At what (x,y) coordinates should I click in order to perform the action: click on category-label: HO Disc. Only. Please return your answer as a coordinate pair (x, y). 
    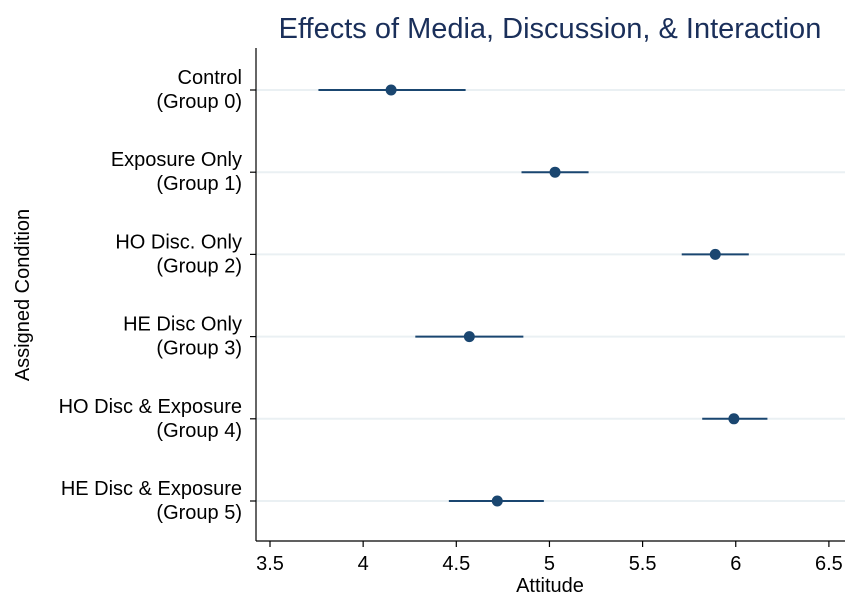
    Looking at the image, I should click on (178, 242).